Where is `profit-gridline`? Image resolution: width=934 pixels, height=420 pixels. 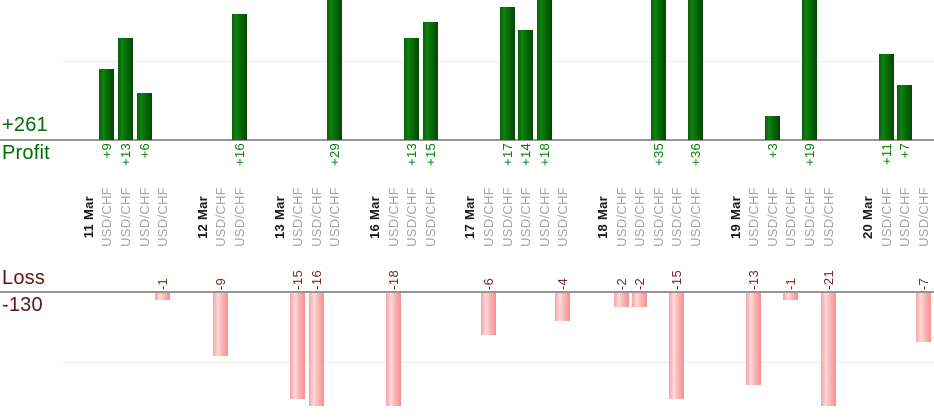
profit-gridline is located at coordinates (498, 61).